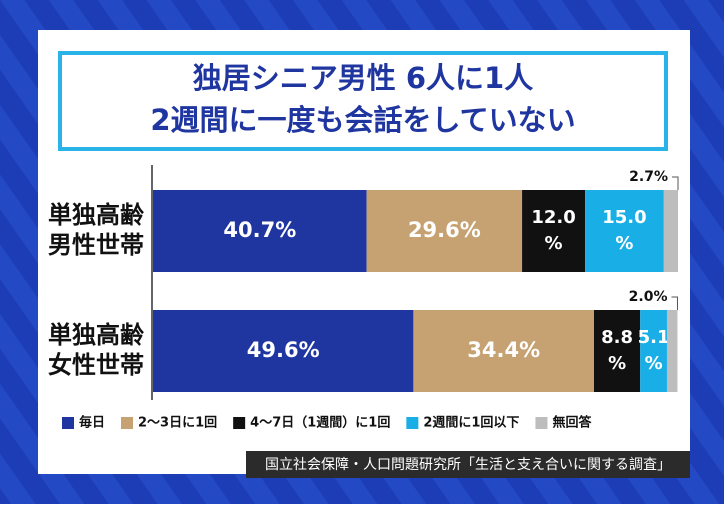 The image size is (724, 508). What do you see at coordinates (471, 423) in the screenshot?
I see `legend-label: 2週間に1回以下` at bounding box center [471, 423].